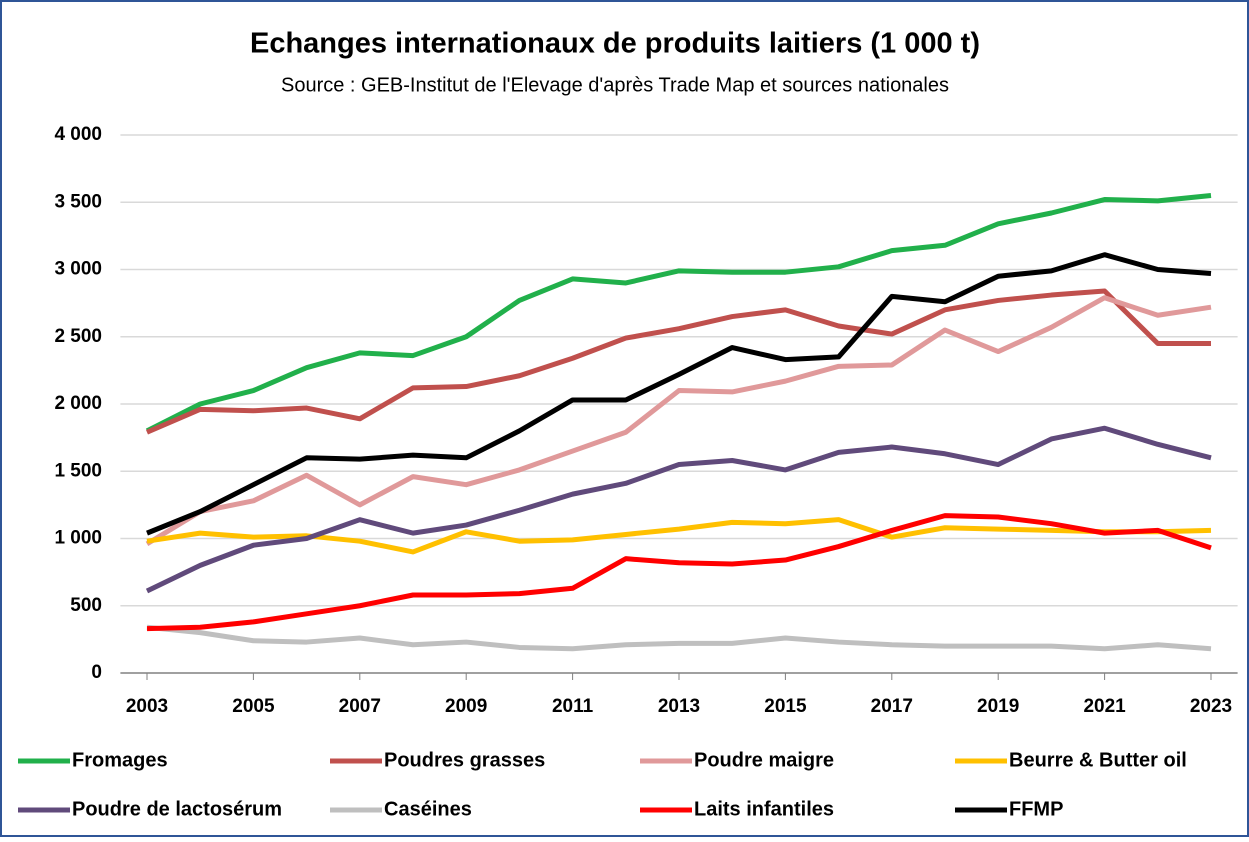 The image size is (1249, 842). What do you see at coordinates (785, 706) in the screenshot?
I see `x-tick-label: 2015` at bounding box center [785, 706].